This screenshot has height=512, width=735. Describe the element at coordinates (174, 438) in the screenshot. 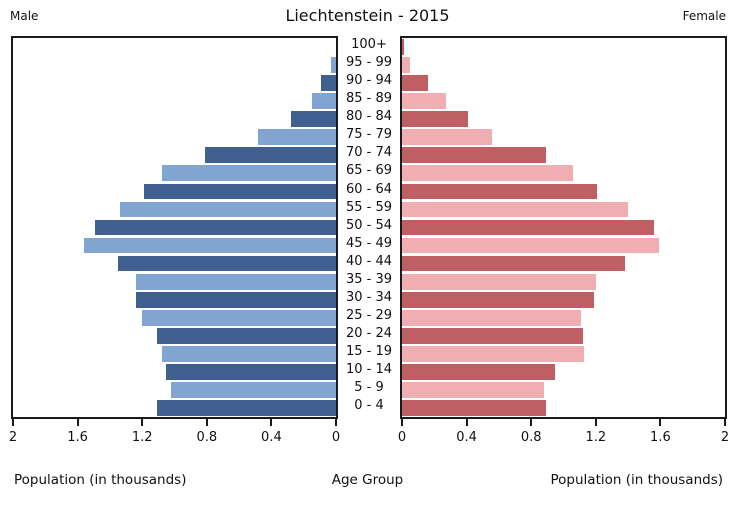

I see `male-axis-tick-labels: 2 1.6 1.2 0.8 0.4 0` at that location.